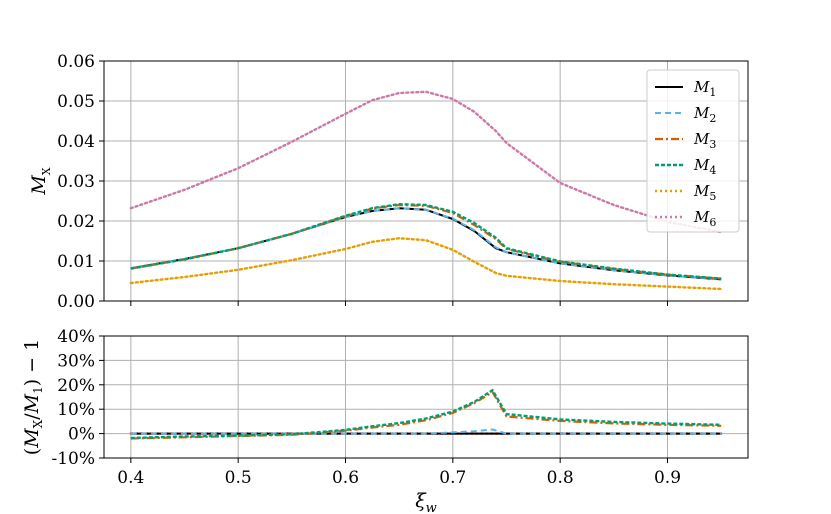 This screenshot has height=514, width=831. Describe the element at coordinates (32, 363) in the screenshot. I see `bottom-ylabel-close: ) − 1` at that location.